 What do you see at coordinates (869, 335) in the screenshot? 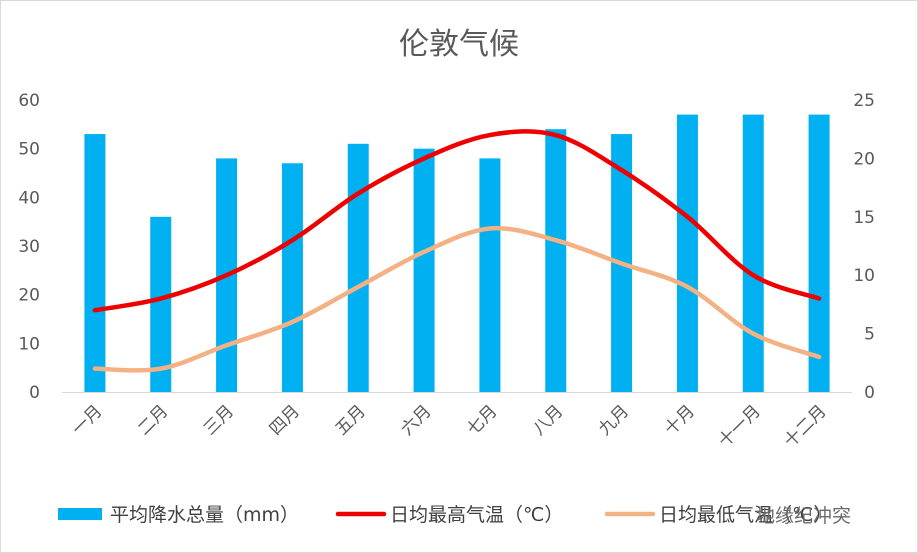
I see `right-axis-tick-label: 5` at bounding box center [869, 335].